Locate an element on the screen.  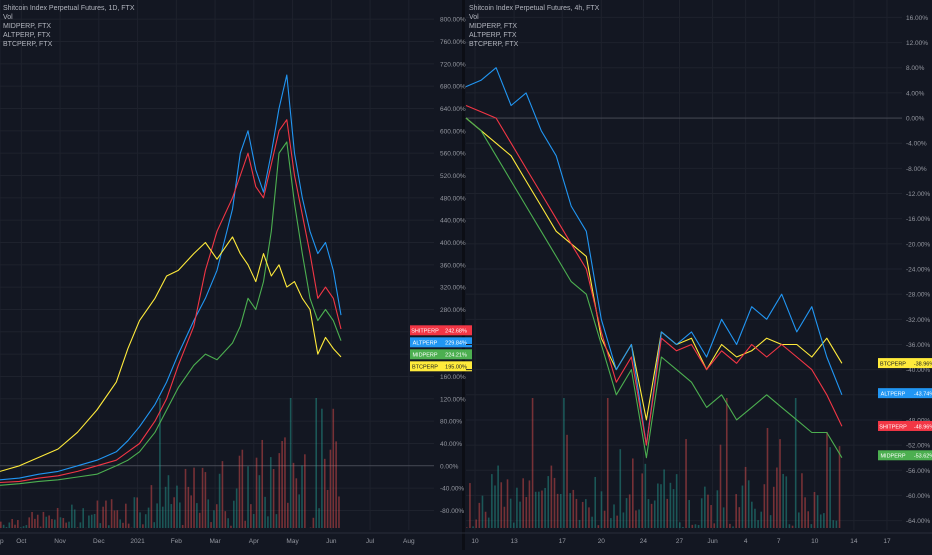
x-tick-label: 24 is located at coordinates (644, 541).